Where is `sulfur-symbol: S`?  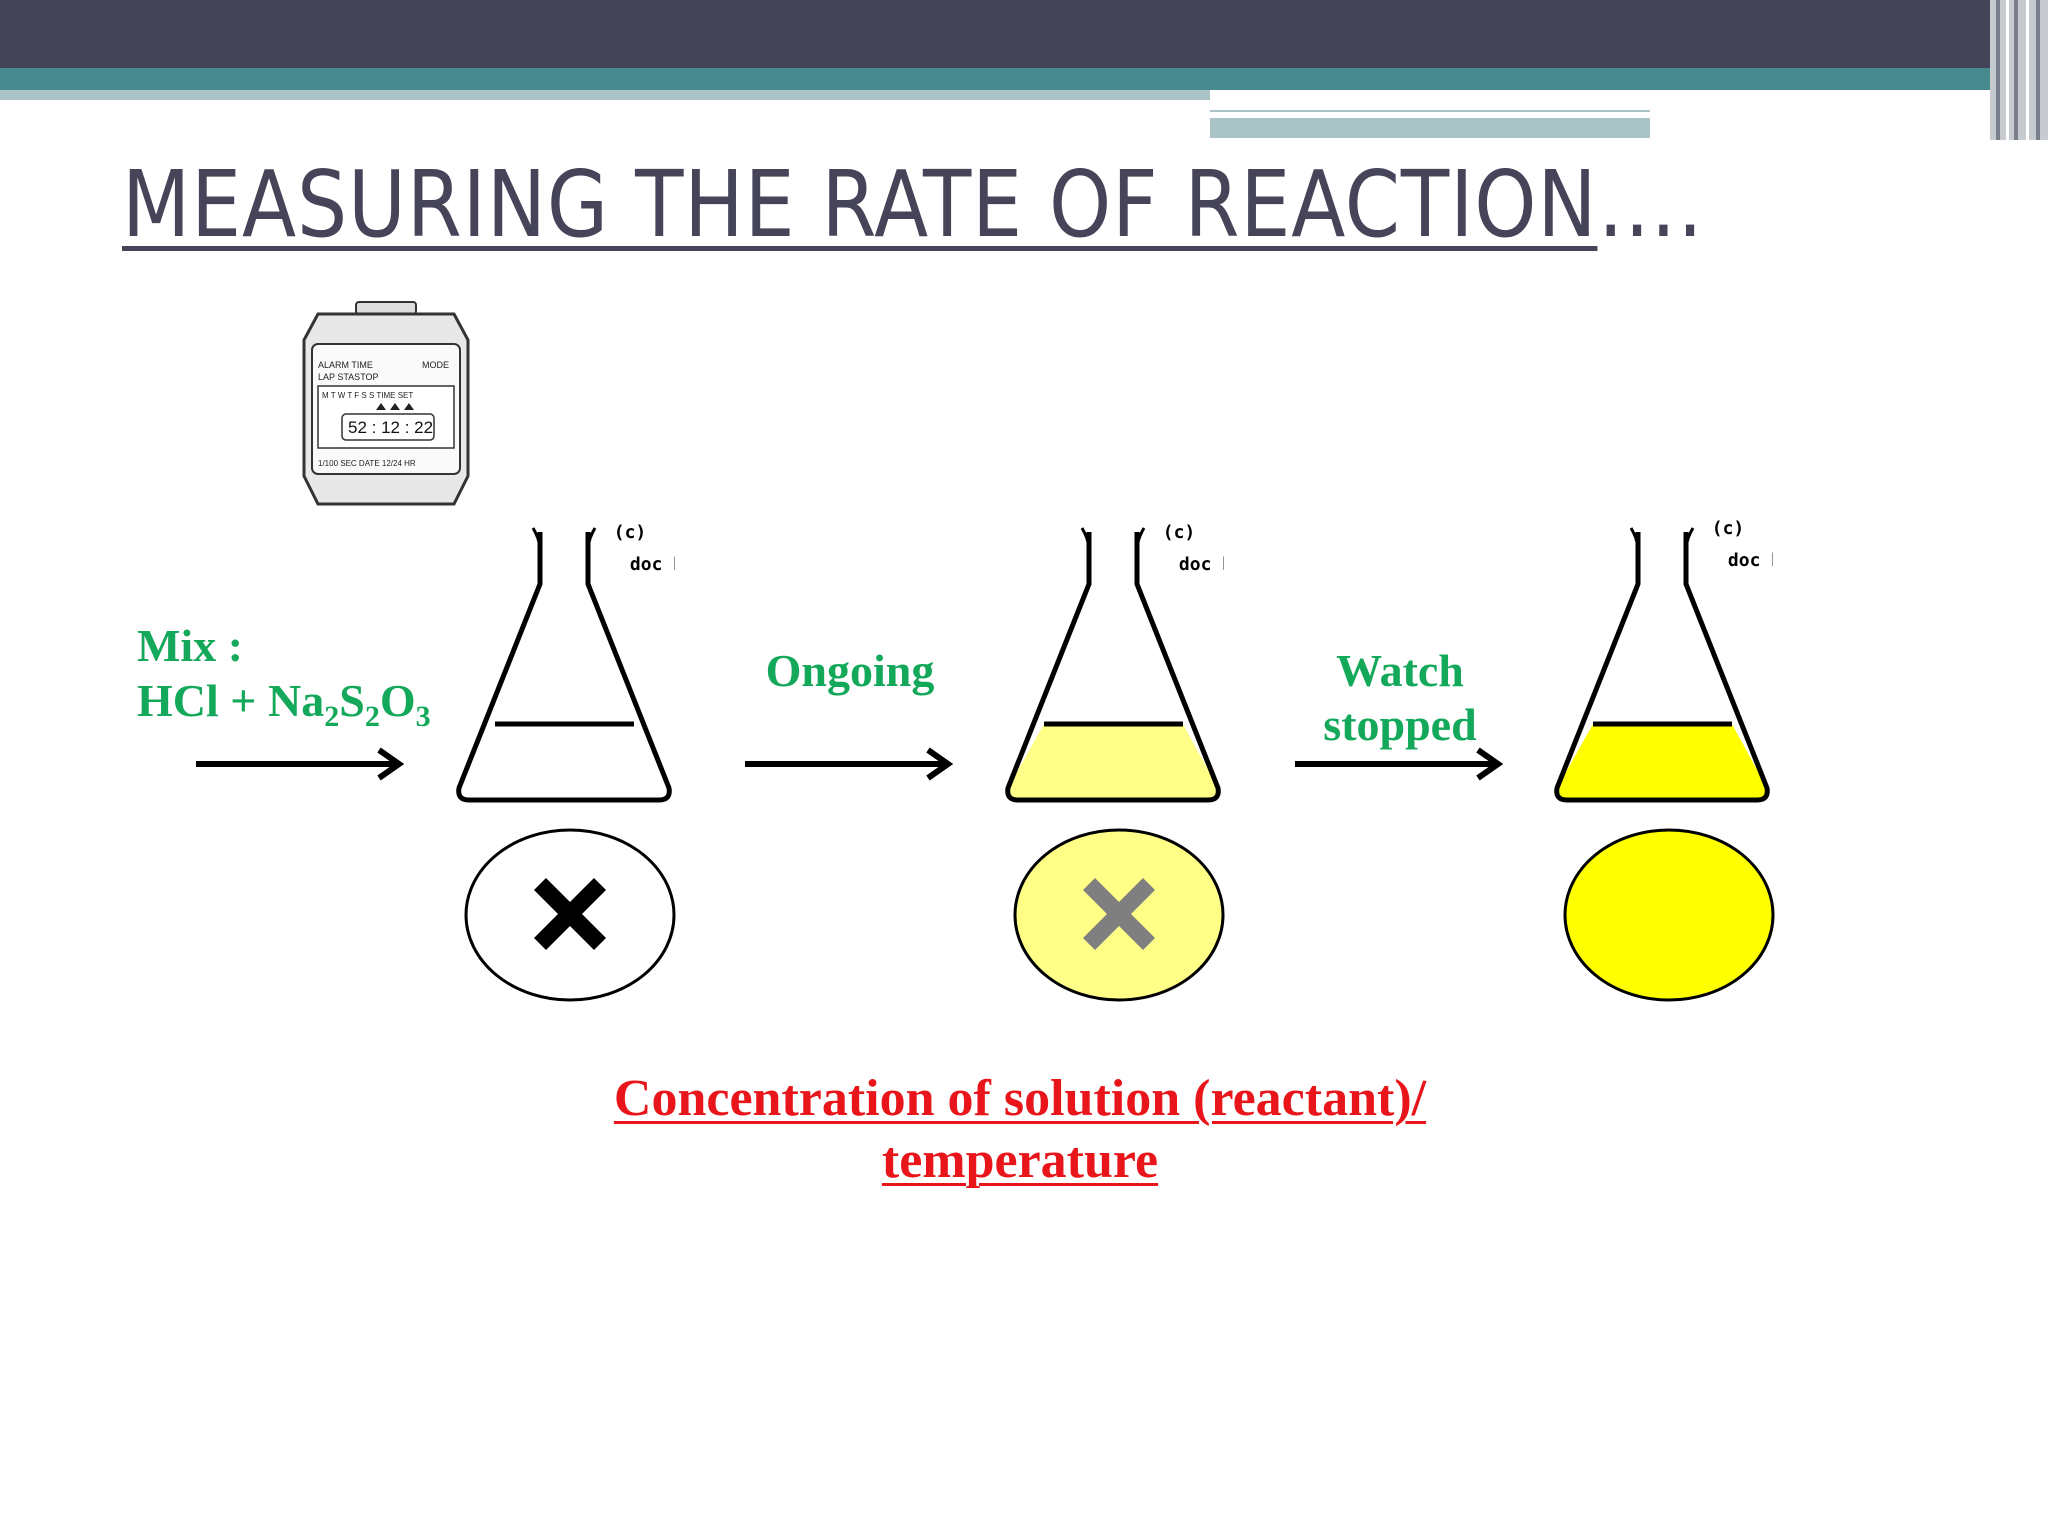 sulfur-symbol: S is located at coordinates (352, 700).